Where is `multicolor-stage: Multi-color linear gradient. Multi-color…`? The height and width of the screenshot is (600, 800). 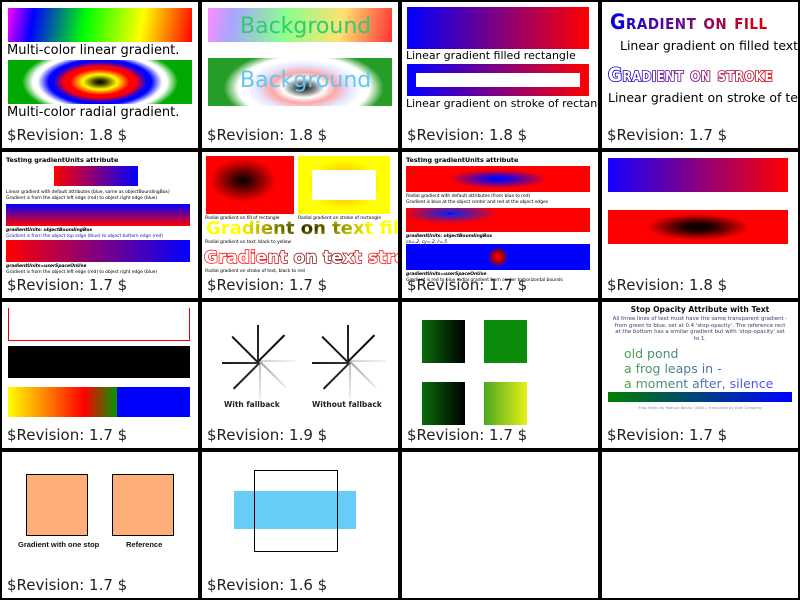
multicolor-stage: Multi-color linear gradient. Multi-color… is located at coordinates (100, 62).